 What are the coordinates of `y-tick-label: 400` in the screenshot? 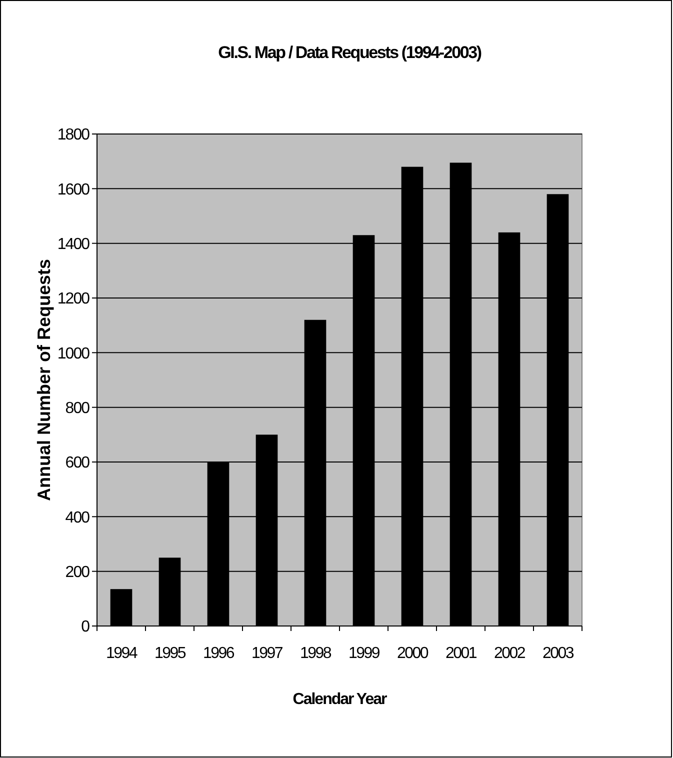 It's located at (77, 517).